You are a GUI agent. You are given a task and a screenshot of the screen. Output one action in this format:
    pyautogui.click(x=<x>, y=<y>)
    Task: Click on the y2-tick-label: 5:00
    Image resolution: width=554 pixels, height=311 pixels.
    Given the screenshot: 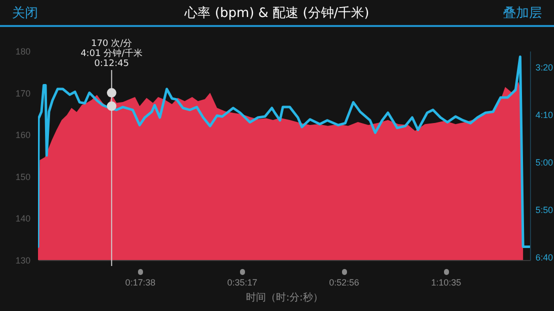 What is the action you would take?
    pyautogui.click(x=545, y=163)
    